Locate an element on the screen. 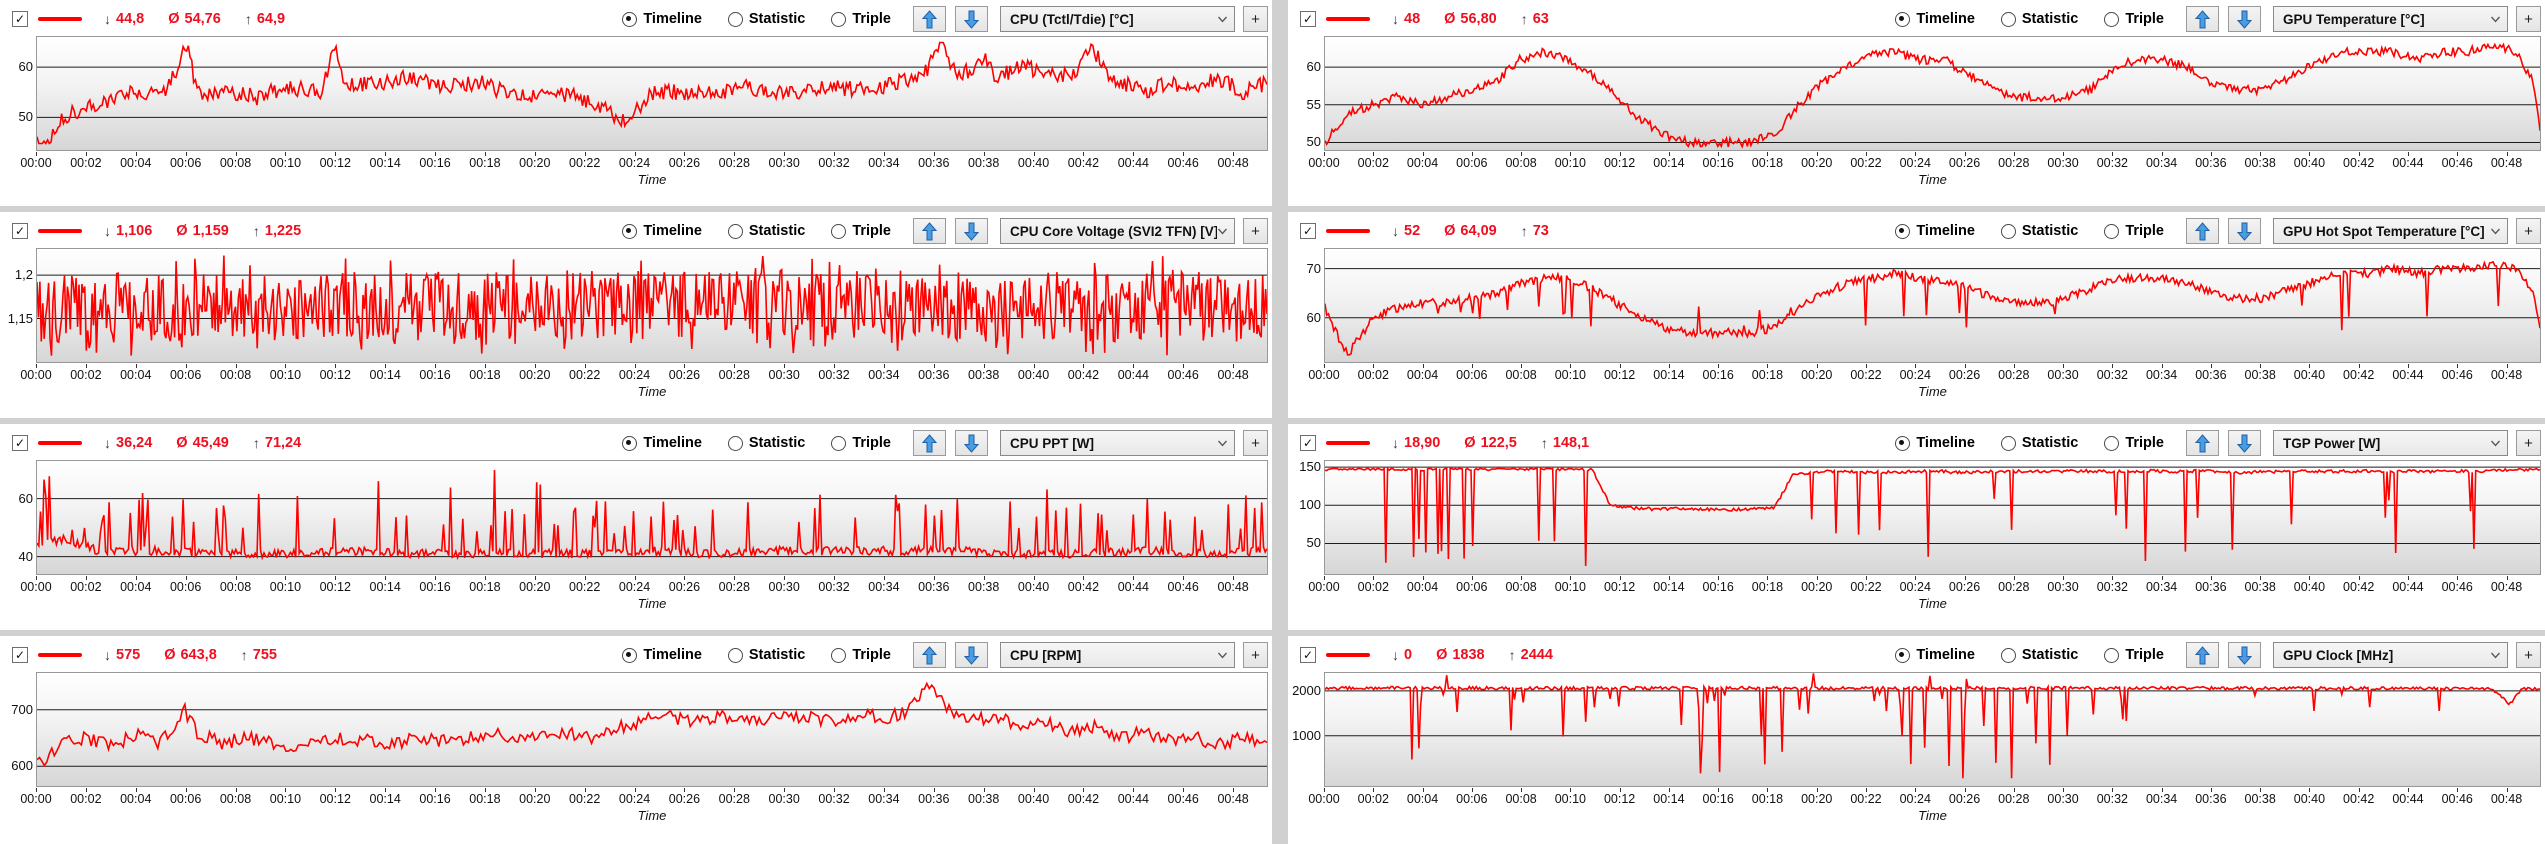 The width and height of the screenshot is (2545, 844). x-tick-label: 00:26 is located at coordinates (684, 587).